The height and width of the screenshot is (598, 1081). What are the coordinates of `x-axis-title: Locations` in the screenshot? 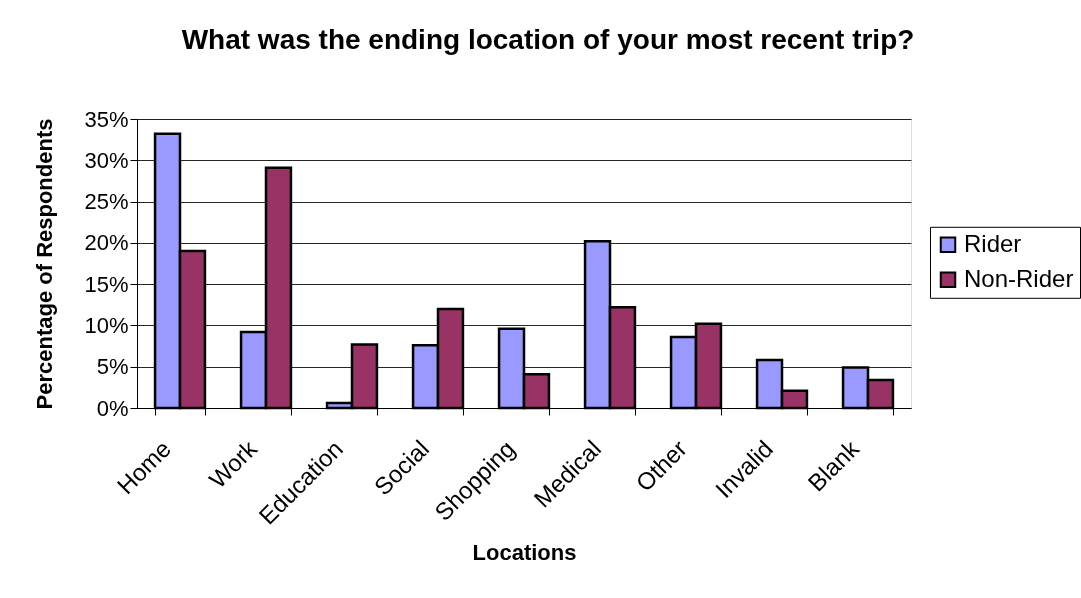 It's located at (524, 553).